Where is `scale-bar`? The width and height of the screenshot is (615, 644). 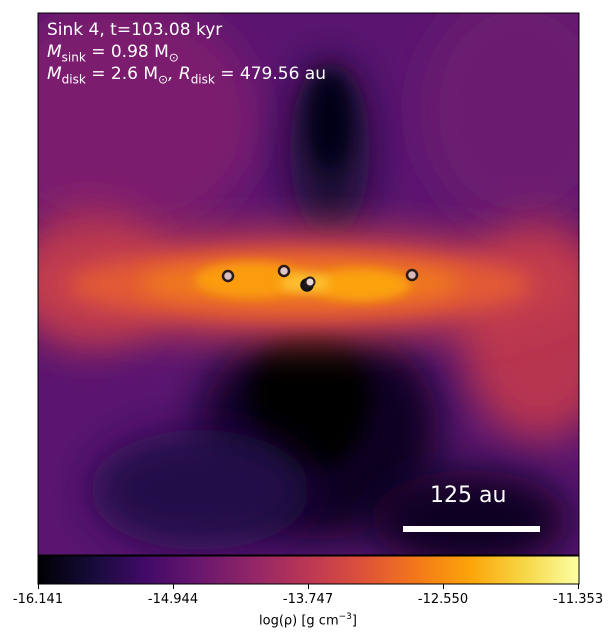
scale-bar is located at coordinates (471, 529).